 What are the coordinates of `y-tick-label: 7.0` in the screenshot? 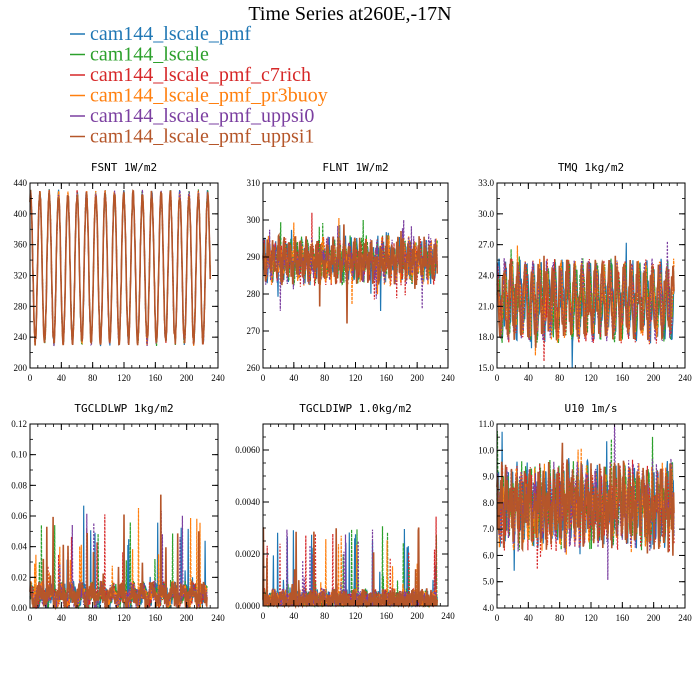 It's located at (489, 529).